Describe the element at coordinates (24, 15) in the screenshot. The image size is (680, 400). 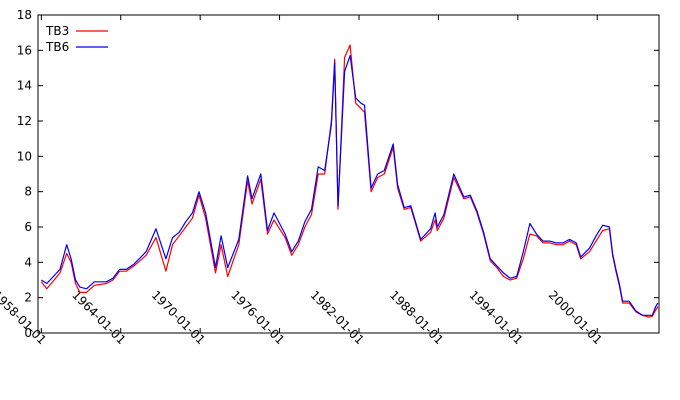
I see `y-tick-label: 18` at that location.